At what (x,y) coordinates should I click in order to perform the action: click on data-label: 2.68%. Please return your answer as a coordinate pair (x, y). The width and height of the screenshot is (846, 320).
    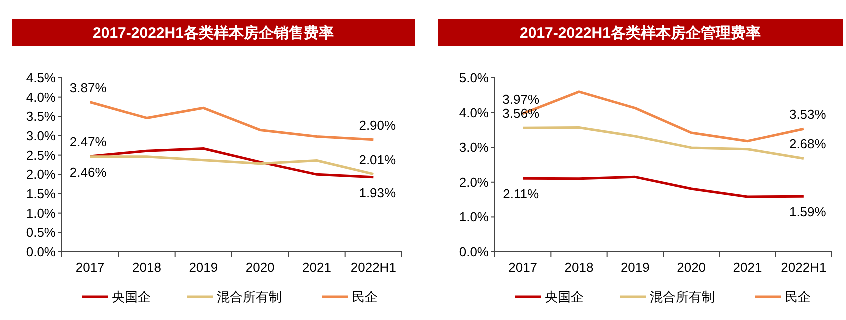
    Looking at the image, I should click on (808, 144).